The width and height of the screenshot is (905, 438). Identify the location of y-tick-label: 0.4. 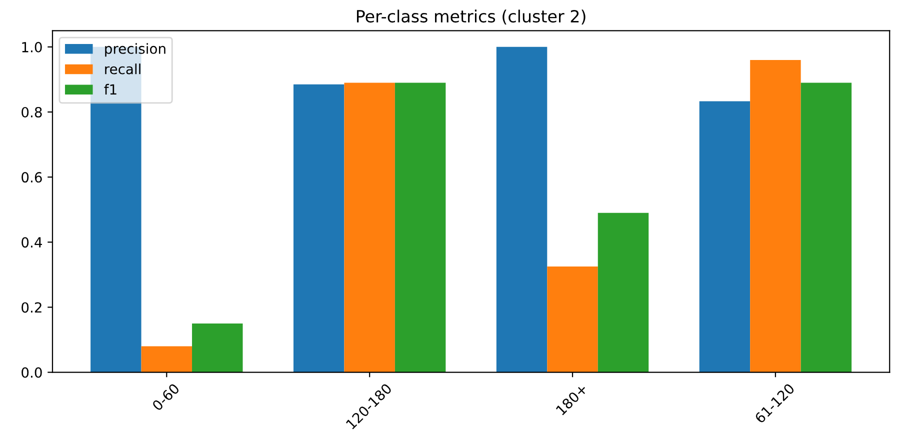
(32, 242).